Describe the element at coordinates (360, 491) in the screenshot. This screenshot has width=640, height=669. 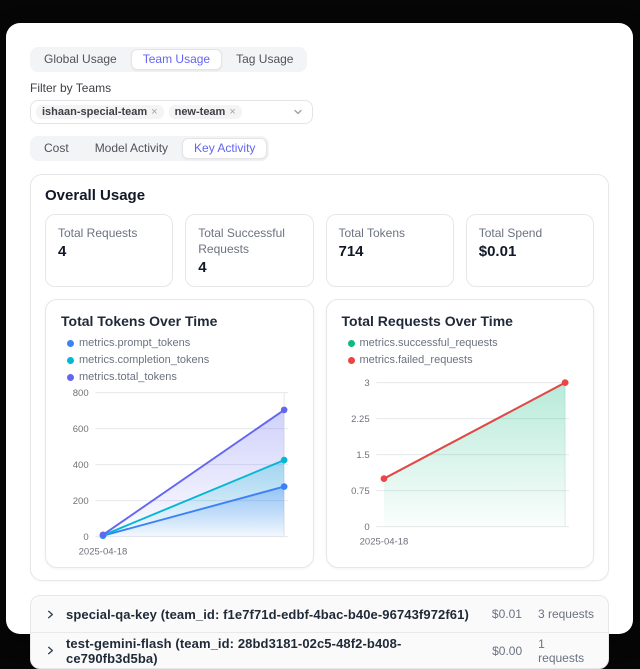
I see `svg-text: 0.75` at that location.